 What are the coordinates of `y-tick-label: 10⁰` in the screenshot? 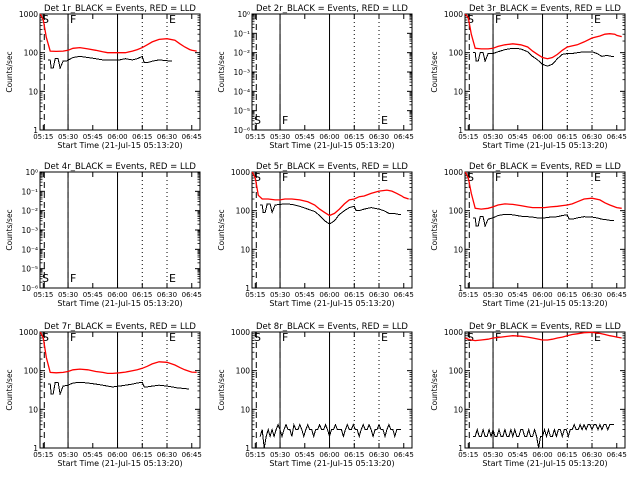 It's located at (31, 172).